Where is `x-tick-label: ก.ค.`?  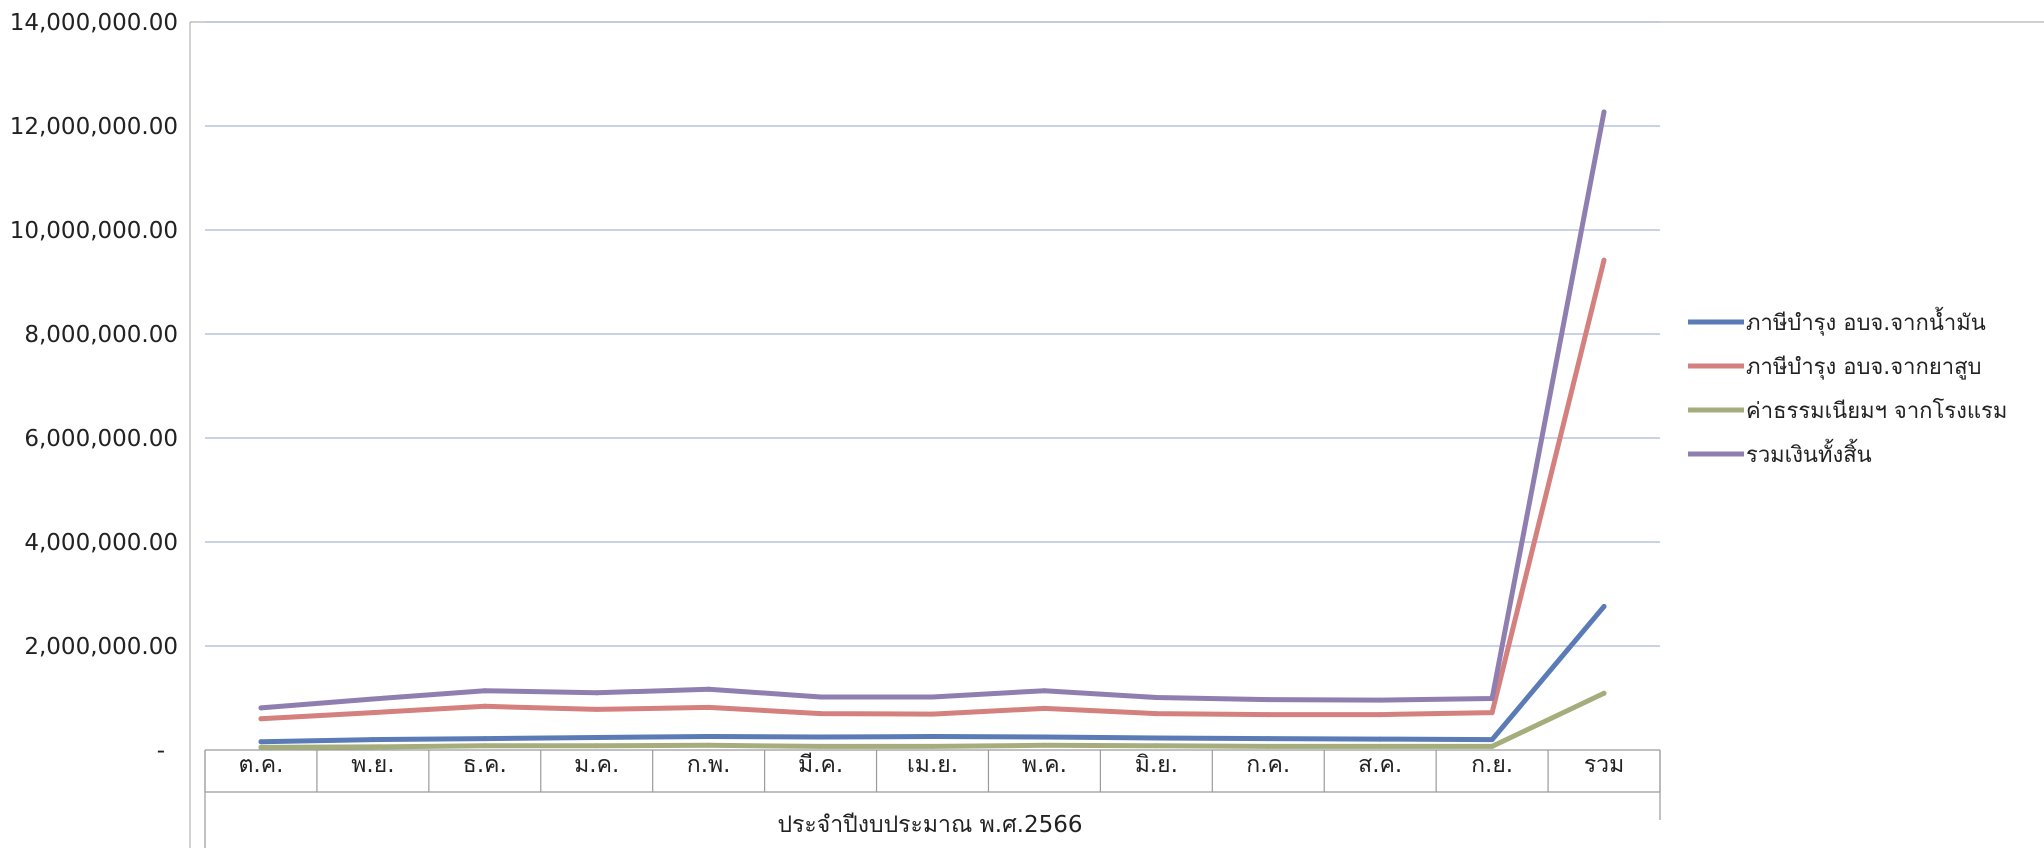 x-tick-label: ก.ค. is located at coordinates (1268, 765).